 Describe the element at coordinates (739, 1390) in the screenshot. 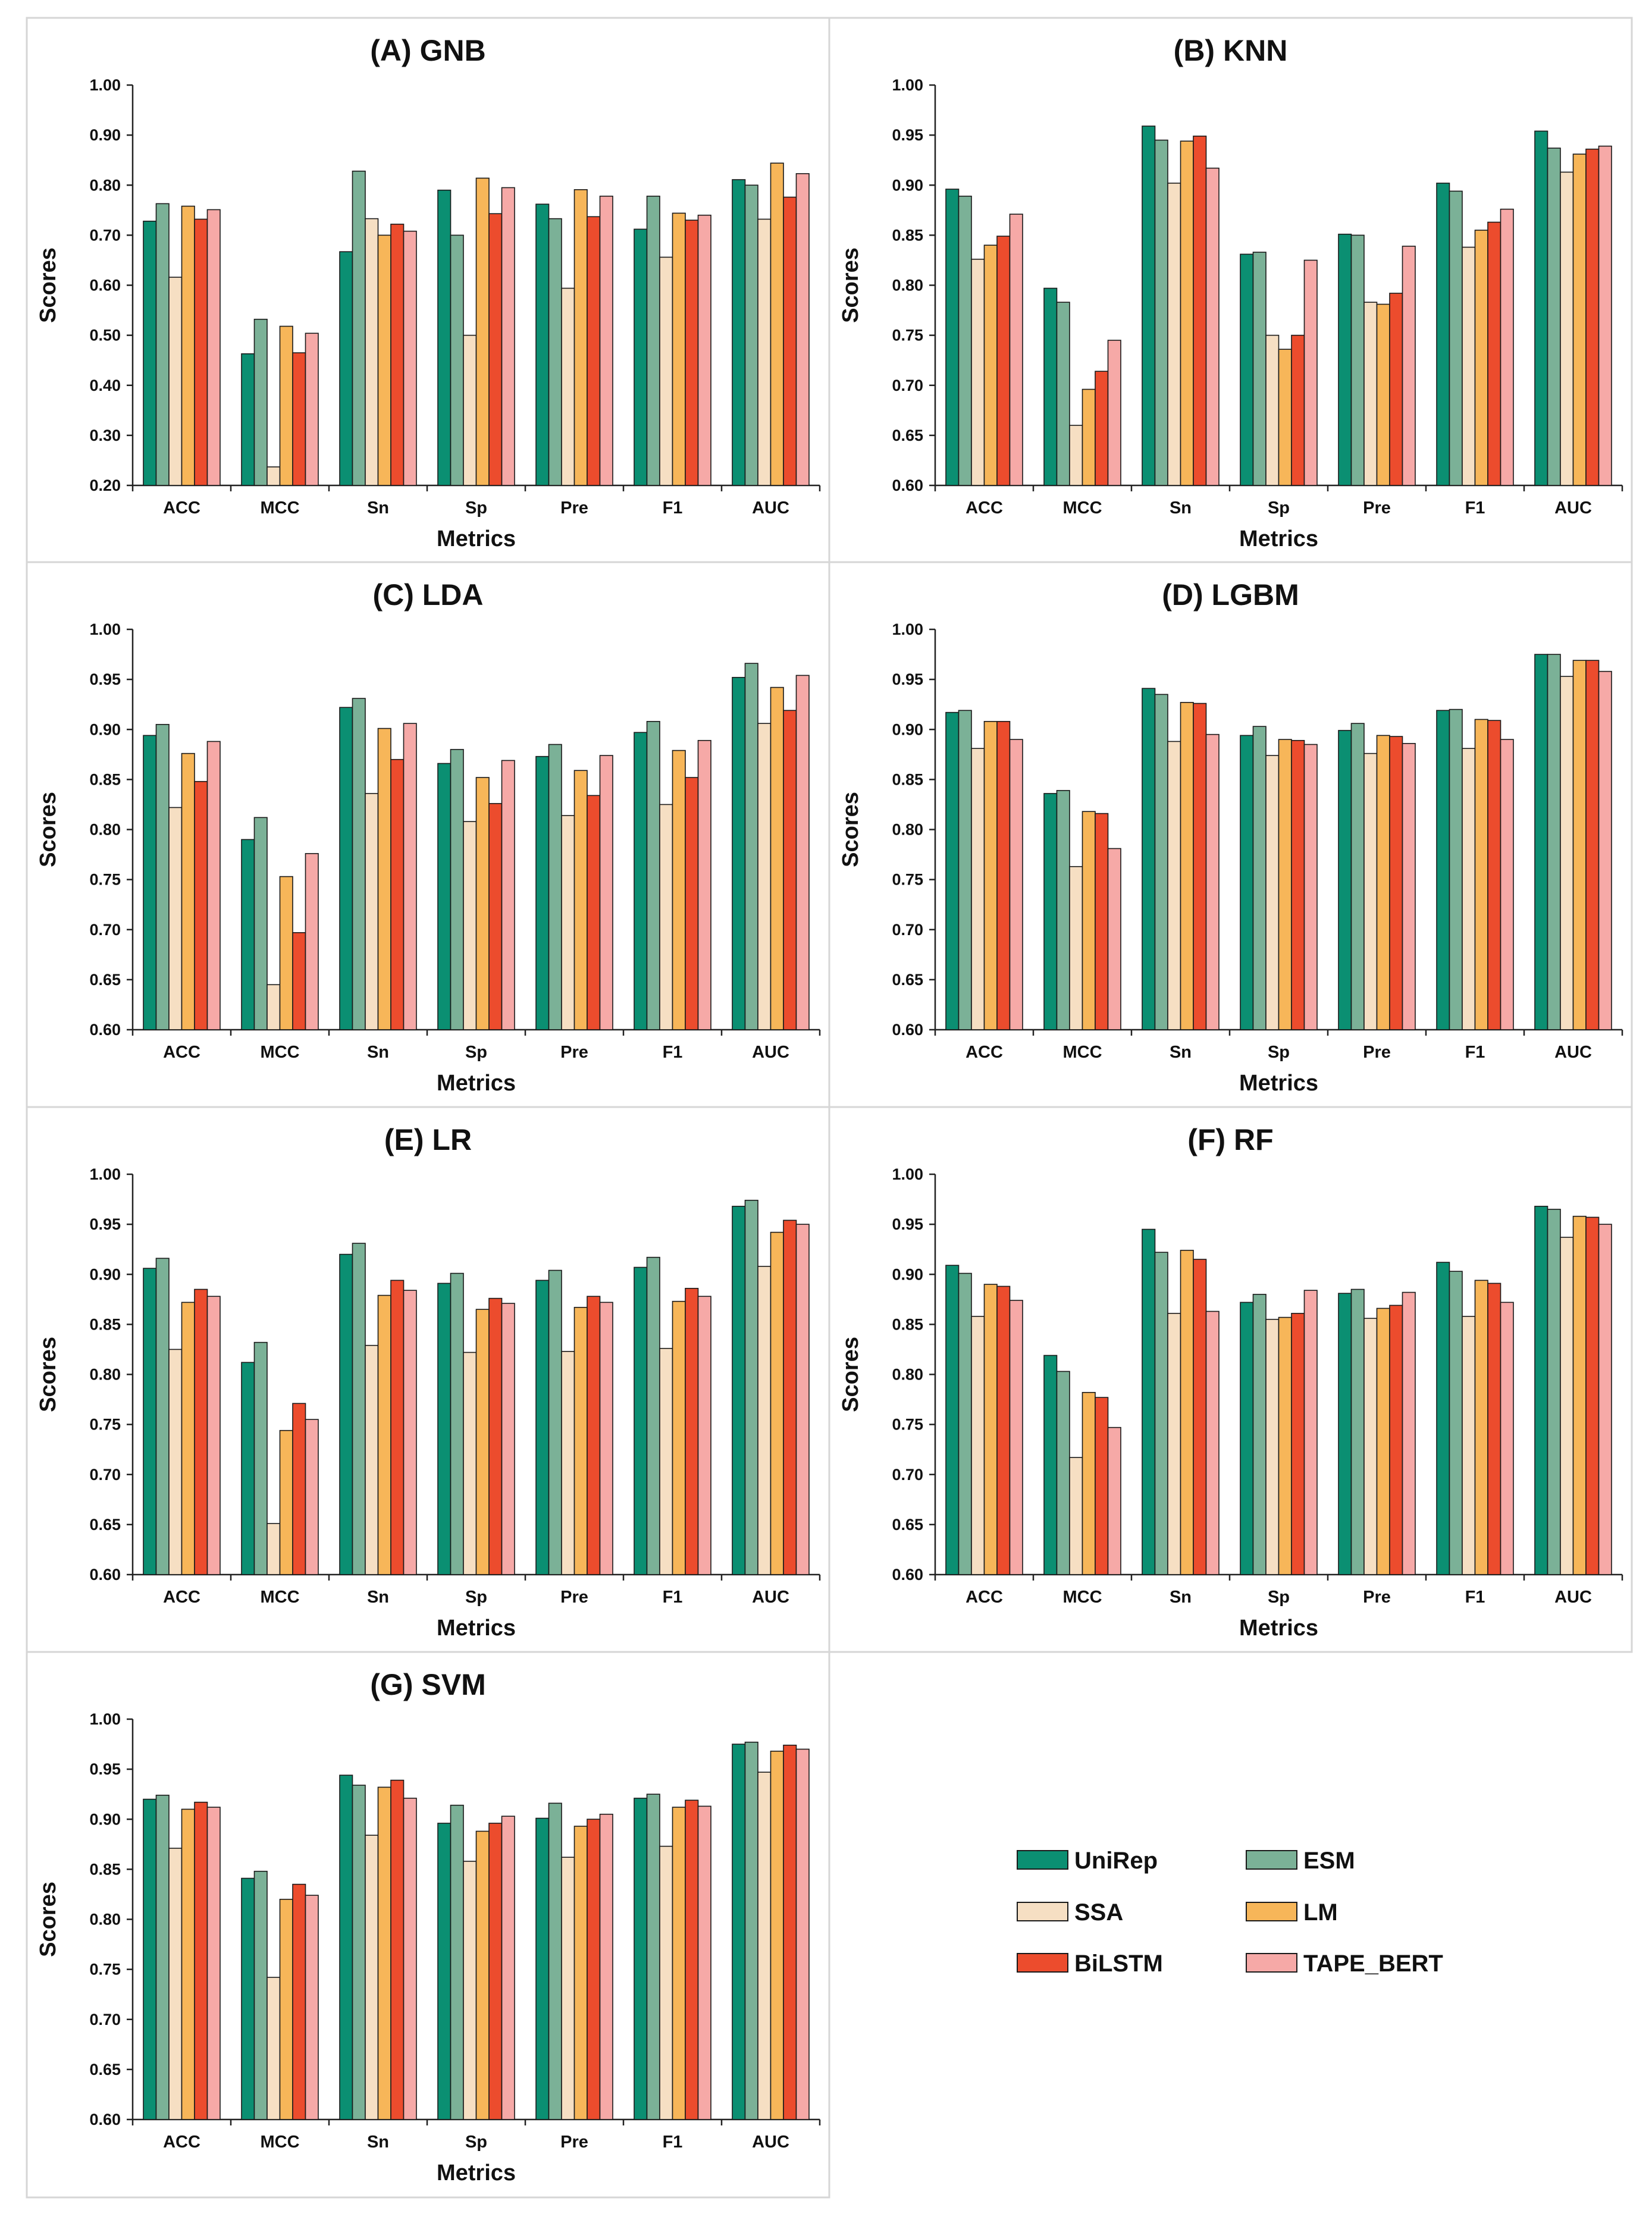

I see `bar-UniRep-AUC` at that location.